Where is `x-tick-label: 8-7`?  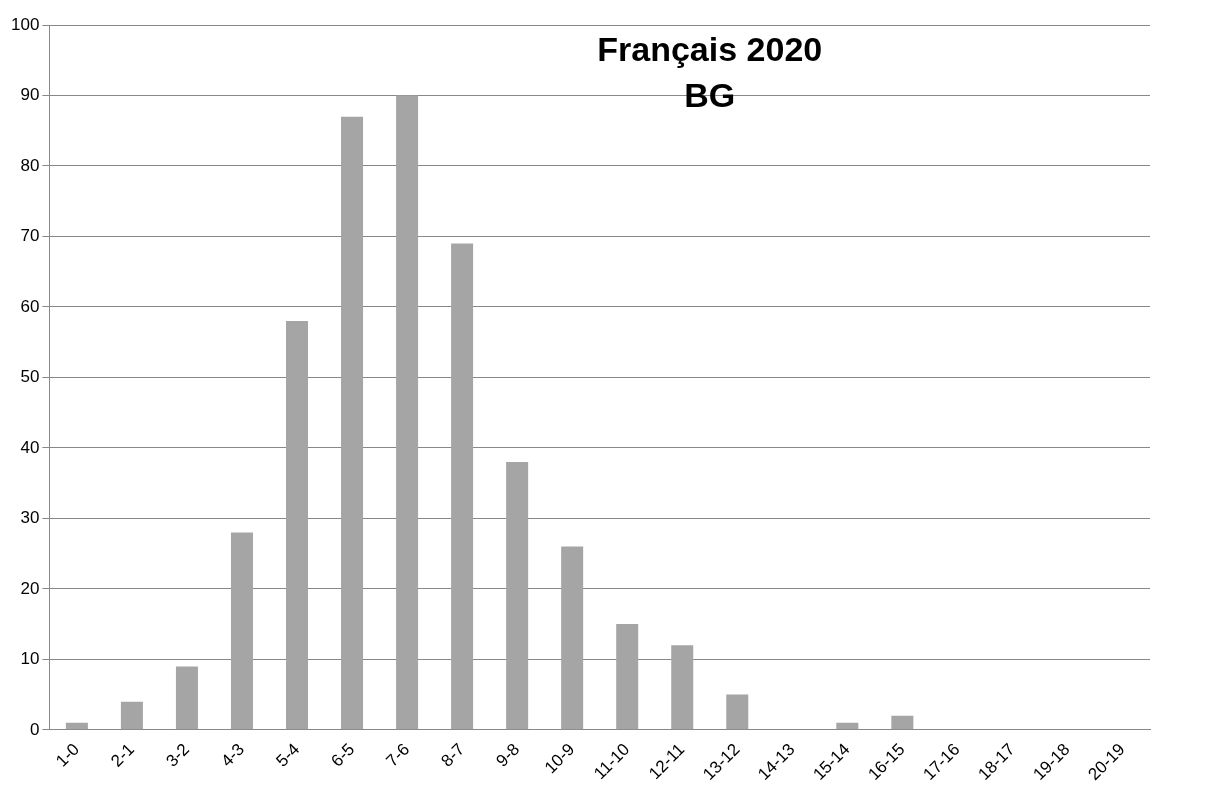
x-tick-label: 8-7 is located at coordinates (453, 755).